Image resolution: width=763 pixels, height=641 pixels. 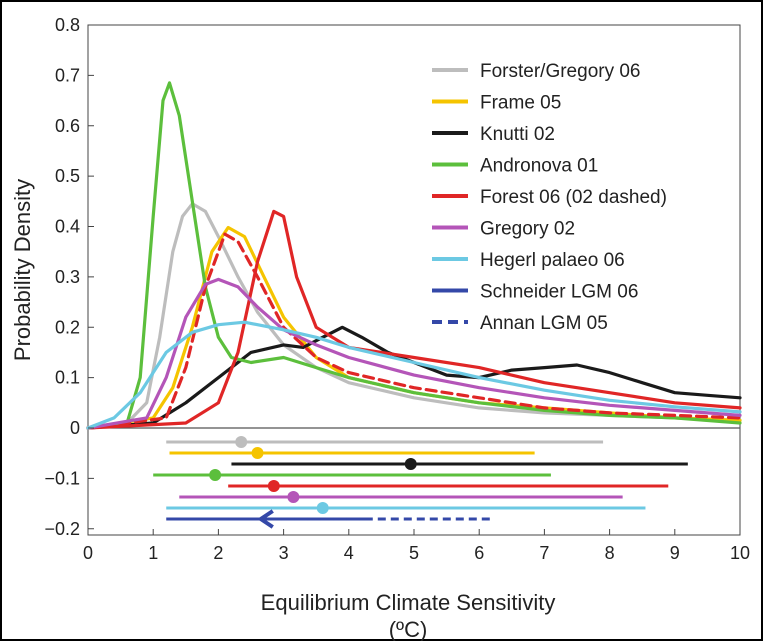 I want to click on y-tick-label: 0.2, so click(x=67, y=327).